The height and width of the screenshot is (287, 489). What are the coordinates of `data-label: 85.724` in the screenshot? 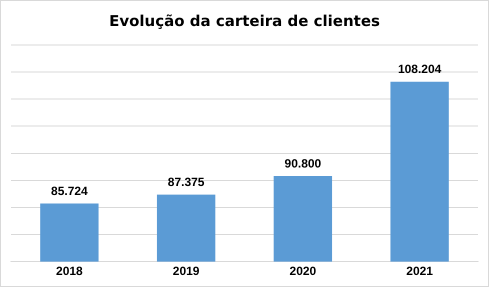 It's located at (69, 191).